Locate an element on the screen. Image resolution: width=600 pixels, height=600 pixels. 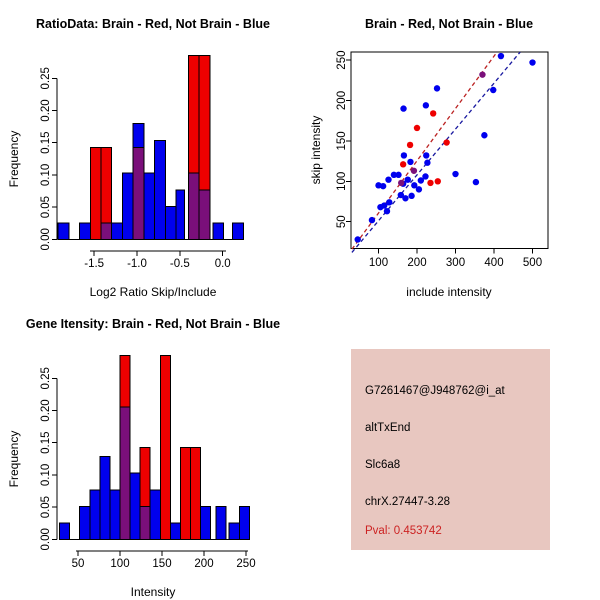
red-fit-line is located at coordinates (424, 150).